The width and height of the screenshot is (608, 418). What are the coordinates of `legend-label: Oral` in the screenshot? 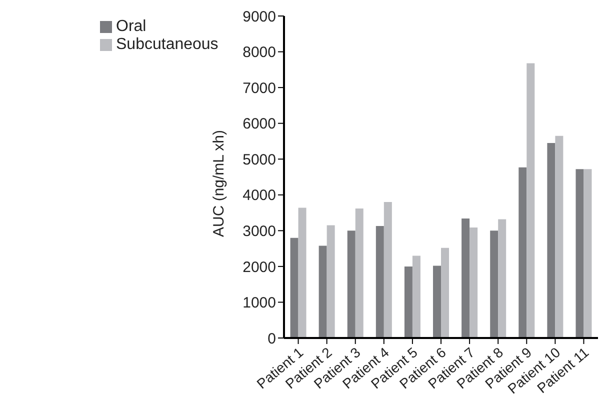 It's located at (131, 26).